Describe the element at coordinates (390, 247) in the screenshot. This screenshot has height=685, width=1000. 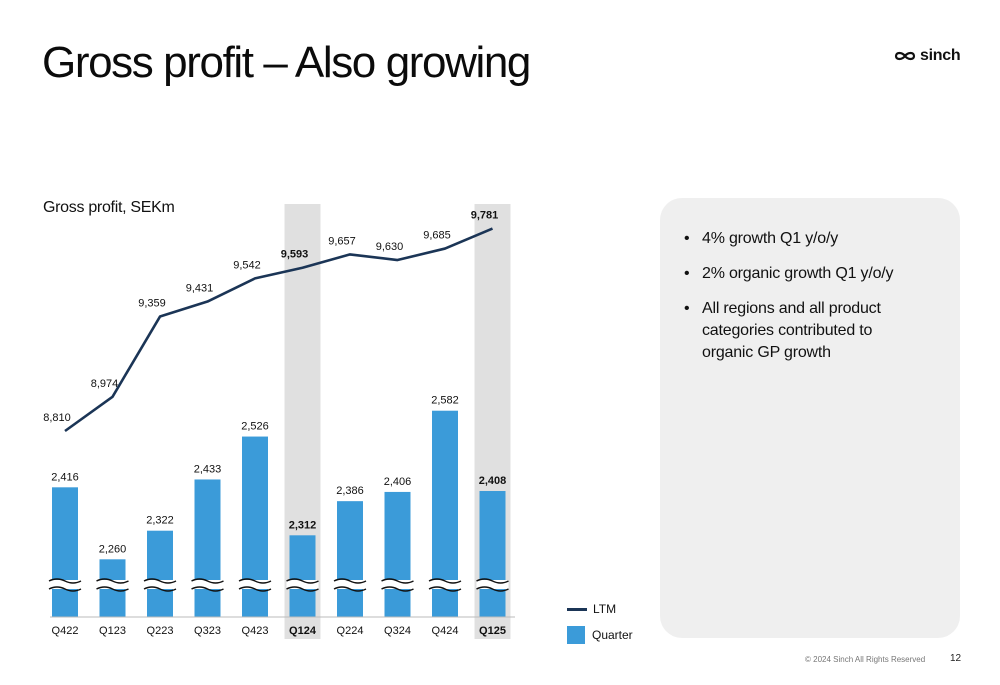
I see `ltm-value-label-q324: 9,630` at that location.